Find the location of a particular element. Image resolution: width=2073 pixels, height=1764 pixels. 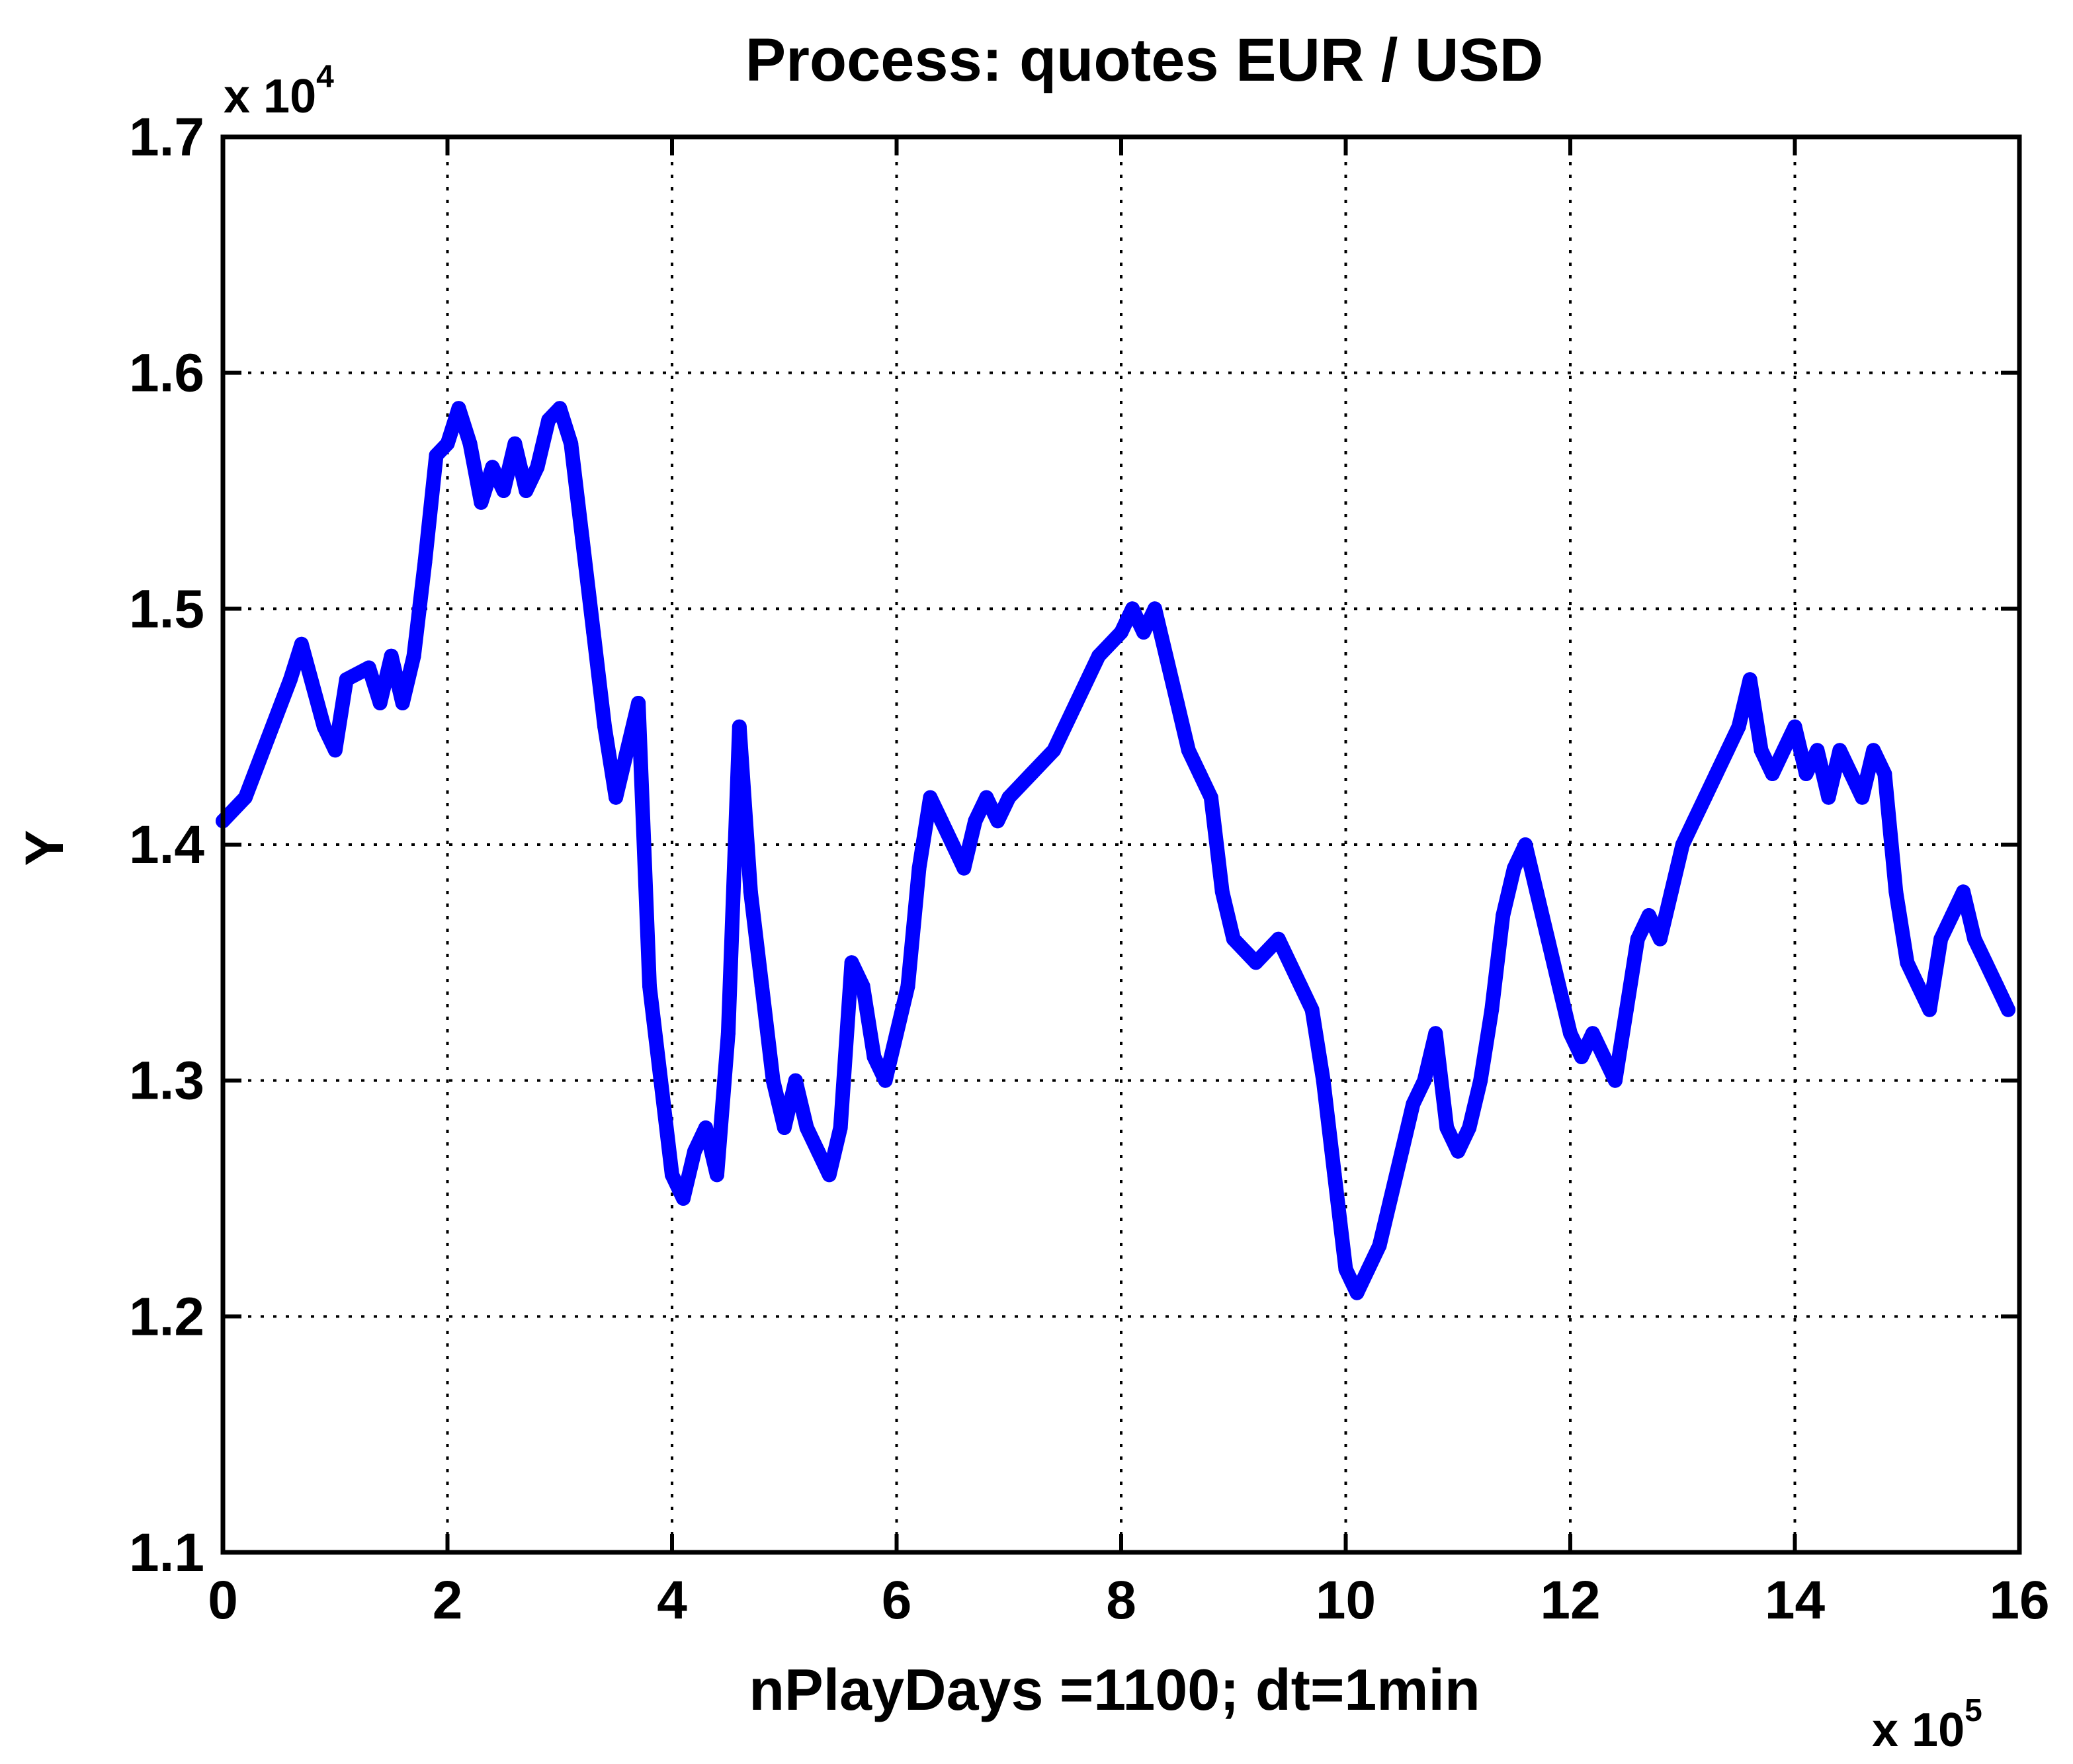

y-tick-label: 1.1 is located at coordinates (166, 1553).